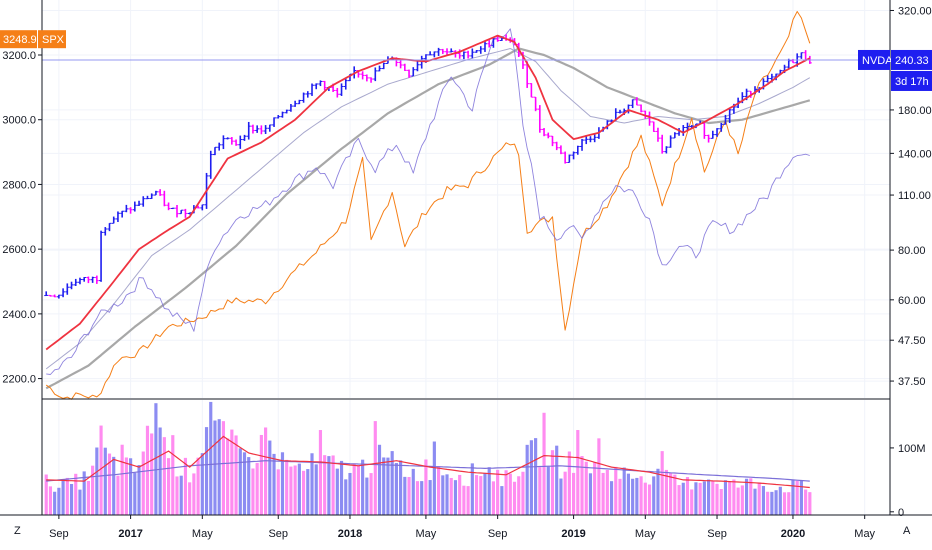 This screenshot has width=932, height=550. Describe the element at coordinates (17, 531) in the screenshot. I see `zoom-button: Z` at that location.